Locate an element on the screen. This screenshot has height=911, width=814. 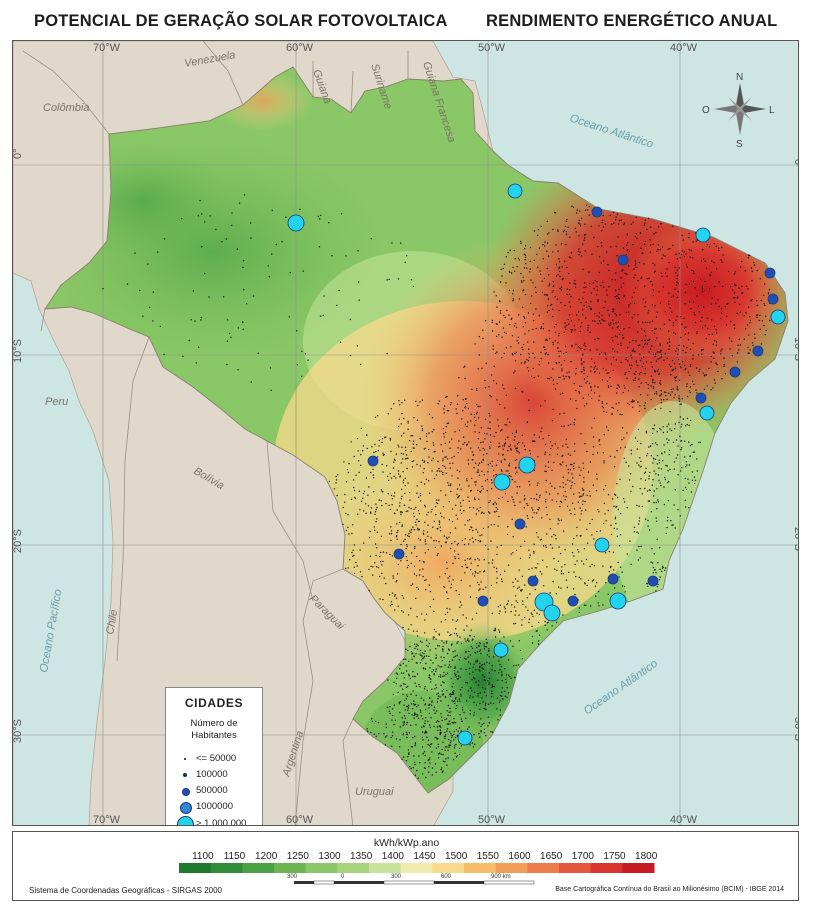
large-city-marker is located at coordinates (703, 235).